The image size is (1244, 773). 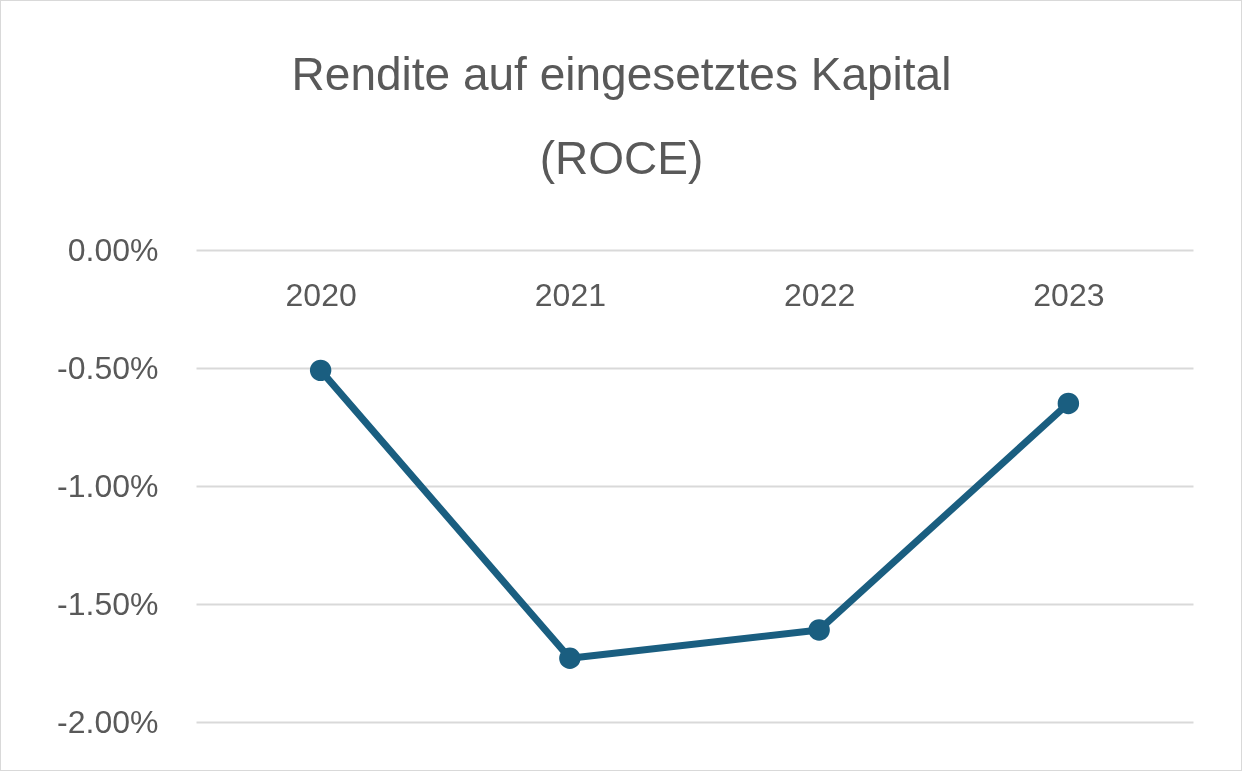 What do you see at coordinates (1069, 294) in the screenshot?
I see `x-tick-label: 2023` at bounding box center [1069, 294].